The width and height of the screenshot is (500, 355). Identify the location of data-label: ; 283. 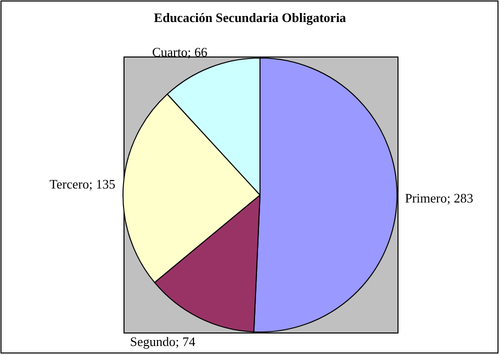
(460, 198).